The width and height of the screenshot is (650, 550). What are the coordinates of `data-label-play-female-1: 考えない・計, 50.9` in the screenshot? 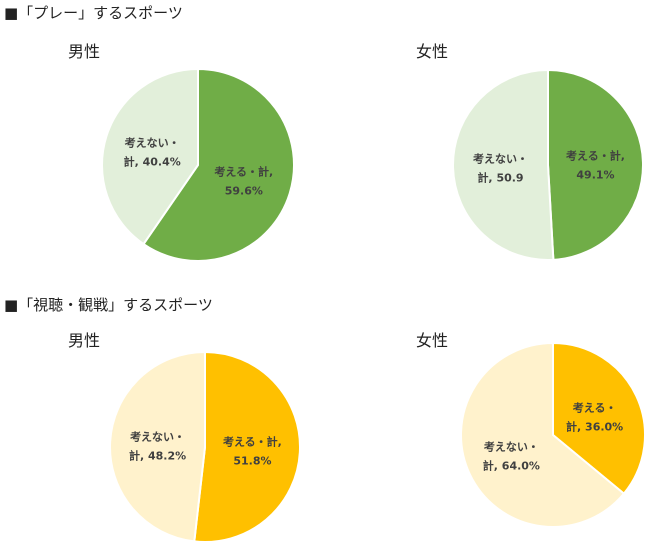 It's located at (500, 167).